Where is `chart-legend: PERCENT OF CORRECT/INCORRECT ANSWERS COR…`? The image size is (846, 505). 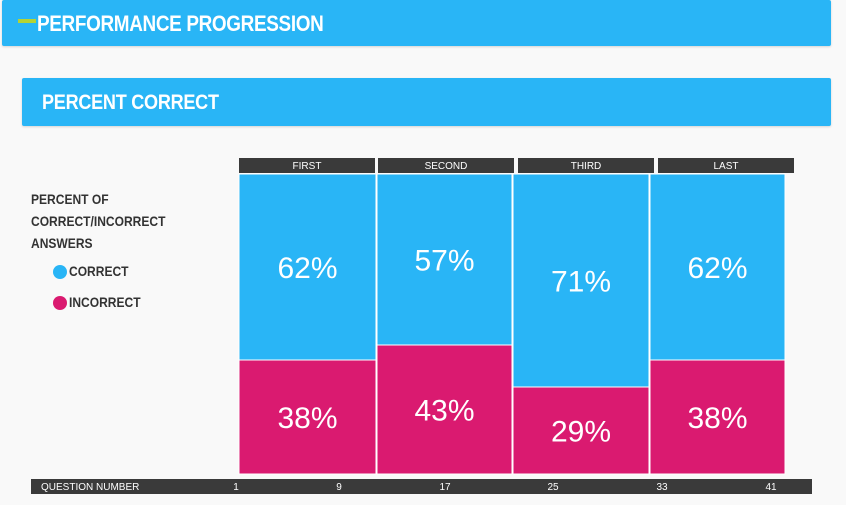
chart-legend: PERCENT OF CORRECT/INCORRECT ANSWERS COR… is located at coordinates (131, 249).